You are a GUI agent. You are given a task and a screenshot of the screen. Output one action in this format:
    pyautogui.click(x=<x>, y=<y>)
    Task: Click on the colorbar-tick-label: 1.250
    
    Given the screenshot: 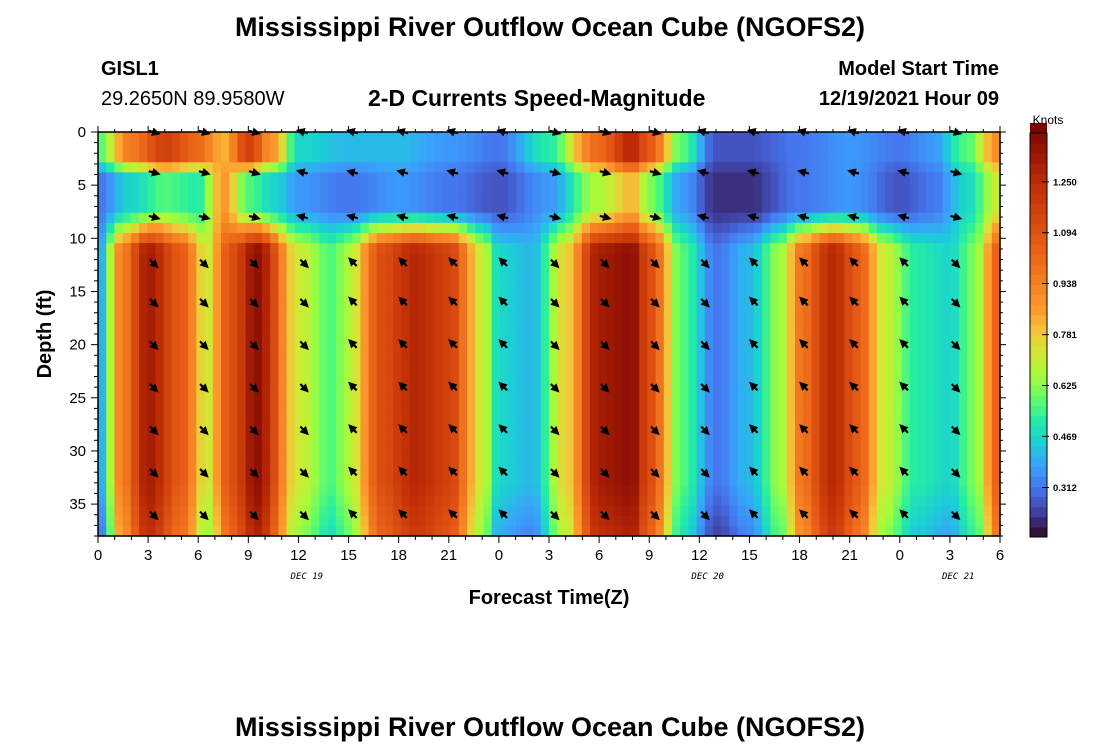 What is the action you would take?
    pyautogui.click(x=1065, y=182)
    